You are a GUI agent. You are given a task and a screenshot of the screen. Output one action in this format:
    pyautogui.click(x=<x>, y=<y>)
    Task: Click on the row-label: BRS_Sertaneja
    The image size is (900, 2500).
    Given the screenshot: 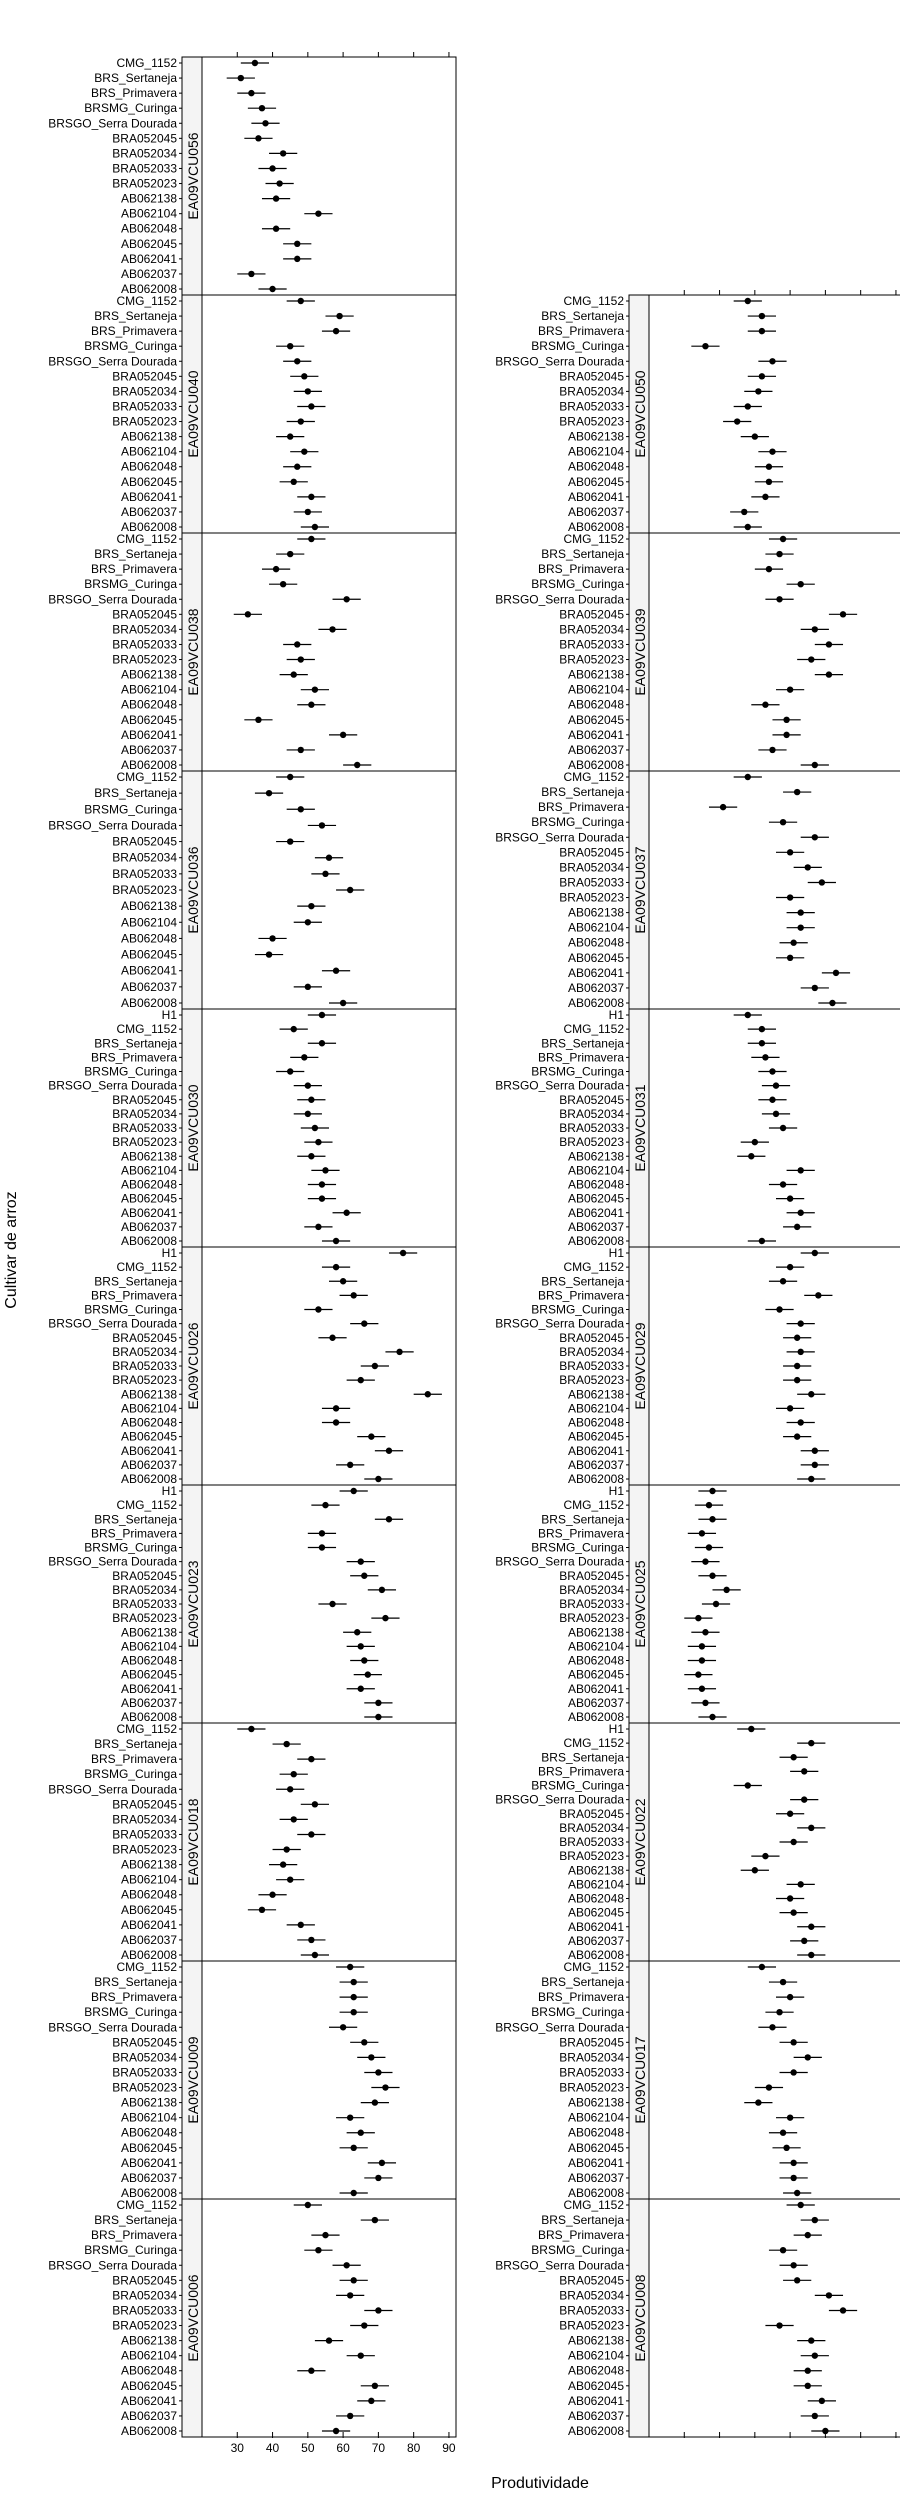 What is the action you would take?
    pyautogui.click(x=135, y=1744)
    